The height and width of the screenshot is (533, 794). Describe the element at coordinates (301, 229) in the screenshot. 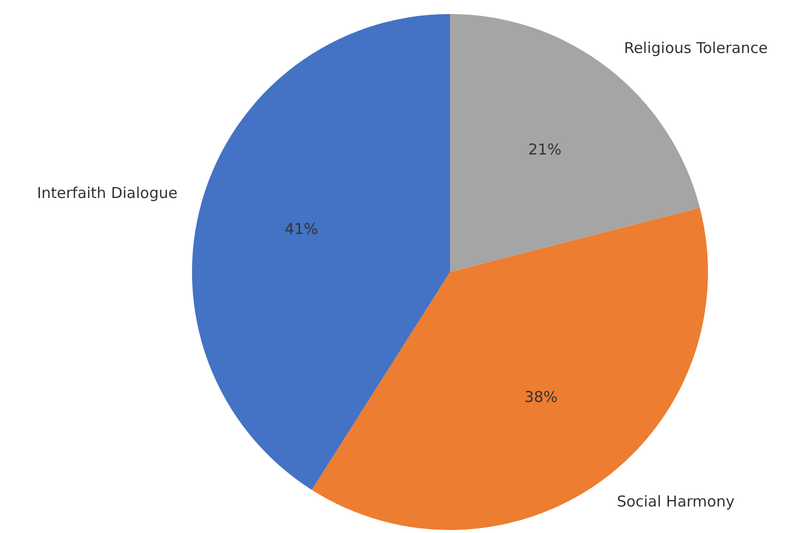

I see `data-label: 41%` at that location.